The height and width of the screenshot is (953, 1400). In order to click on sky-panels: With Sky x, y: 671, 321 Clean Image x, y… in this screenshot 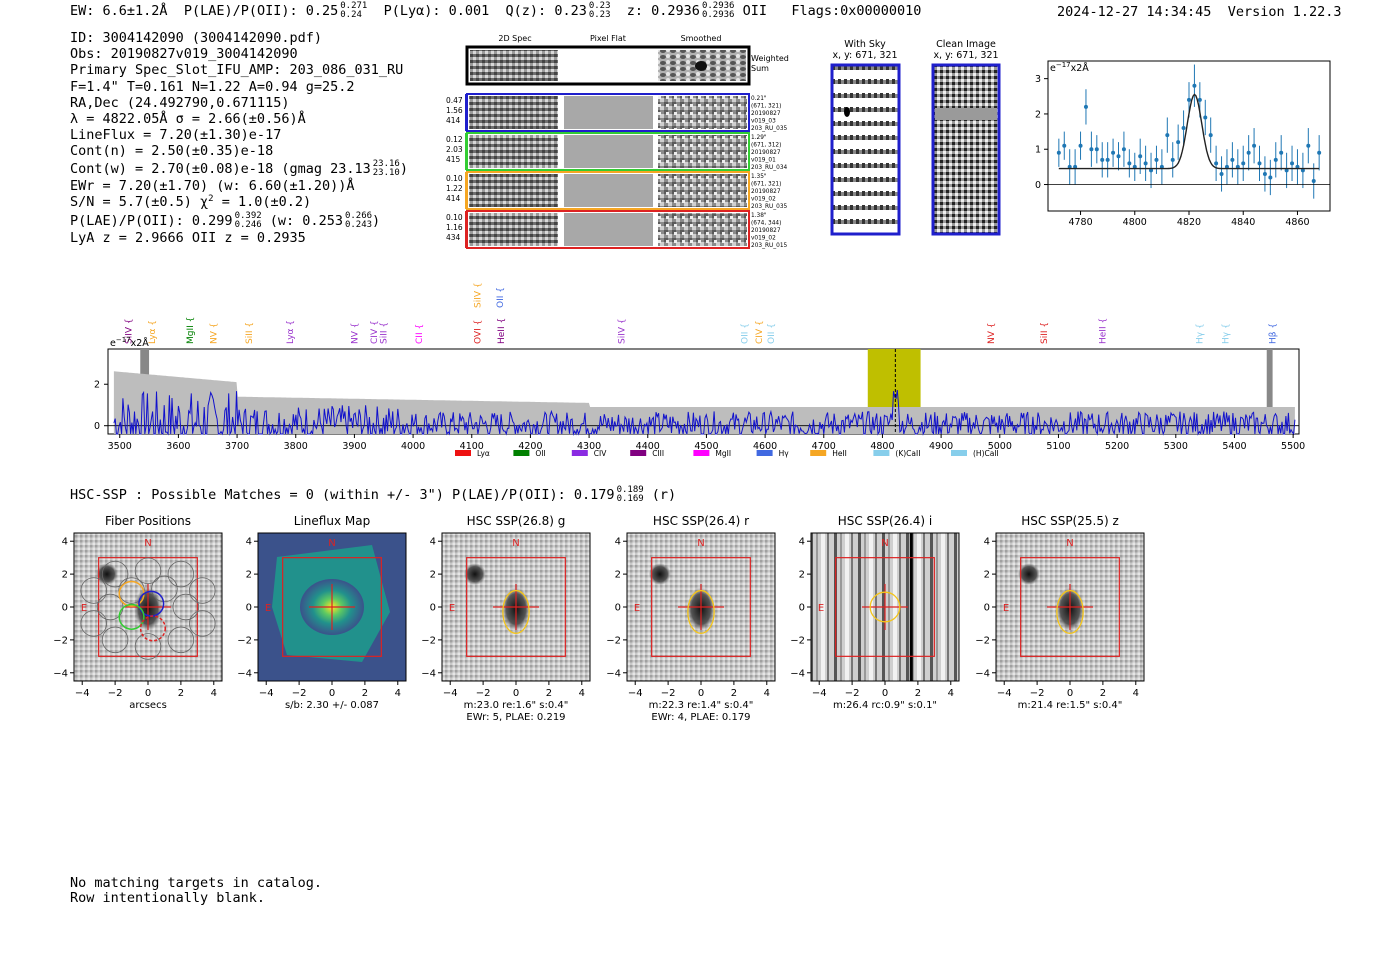, I will do `click(915, 137)`.